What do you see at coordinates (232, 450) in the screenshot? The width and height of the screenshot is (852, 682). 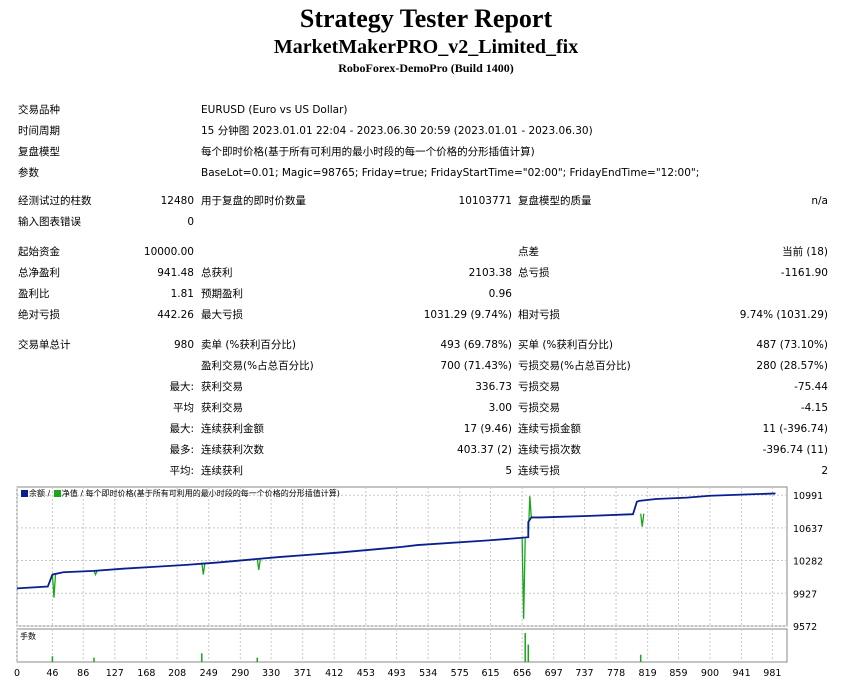 I see `maximal-profit-label: 连续获利次数` at bounding box center [232, 450].